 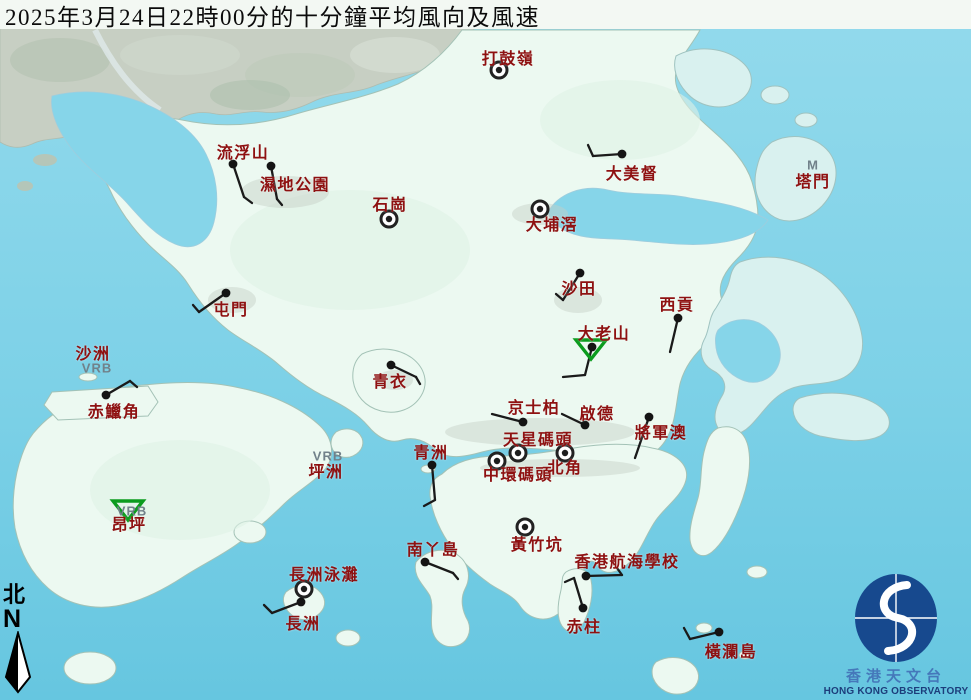 What do you see at coordinates (518, 453) in the screenshot?
I see `calm-symbol-star-ferry-pier` at bounding box center [518, 453].